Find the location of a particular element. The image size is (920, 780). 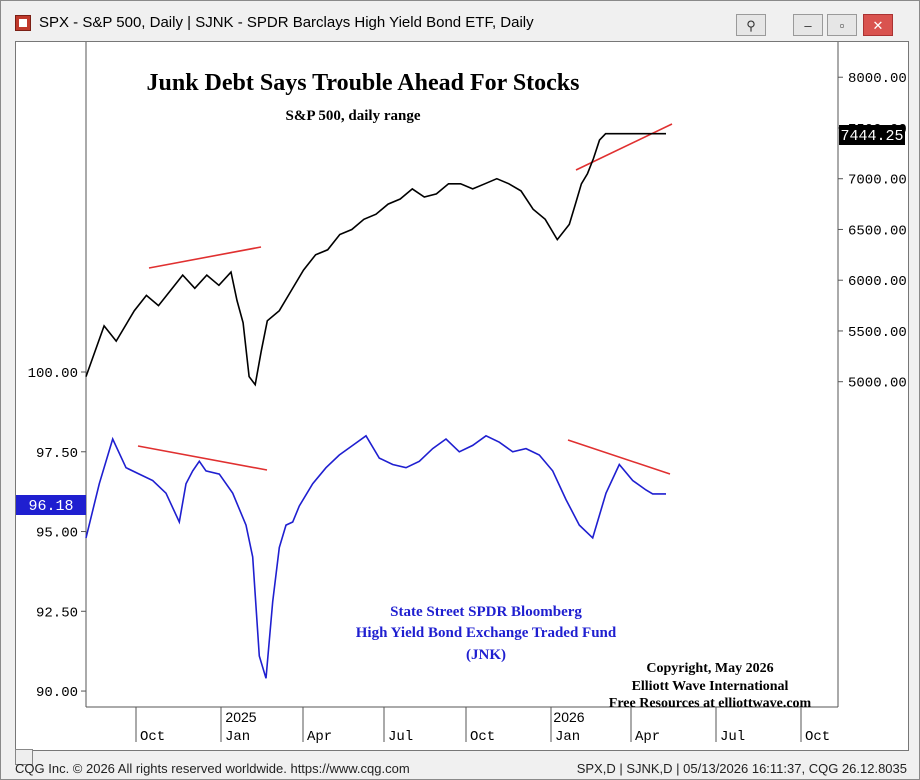

copyright-line3: Free Resources at elliottwave.com is located at coordinates (710, 703).